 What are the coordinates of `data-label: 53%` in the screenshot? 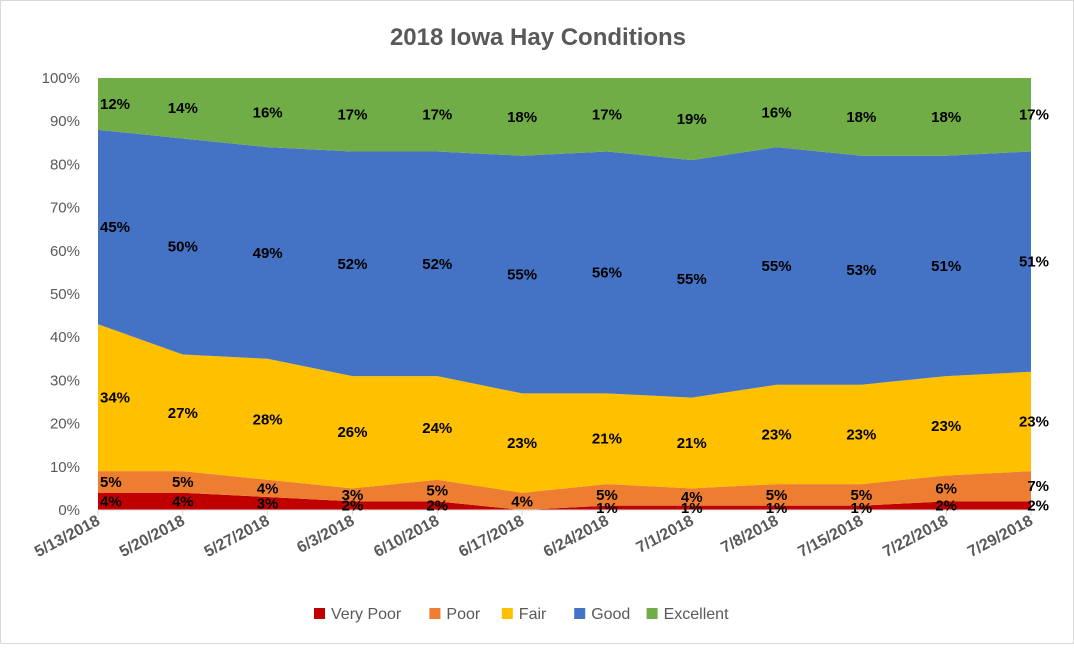 It's located at (861, 270).